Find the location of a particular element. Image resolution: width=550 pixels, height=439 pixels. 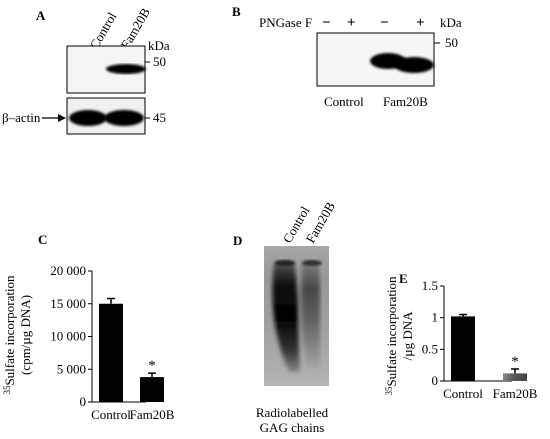

panel-e-letter: E is located at coordinates (403, 278).